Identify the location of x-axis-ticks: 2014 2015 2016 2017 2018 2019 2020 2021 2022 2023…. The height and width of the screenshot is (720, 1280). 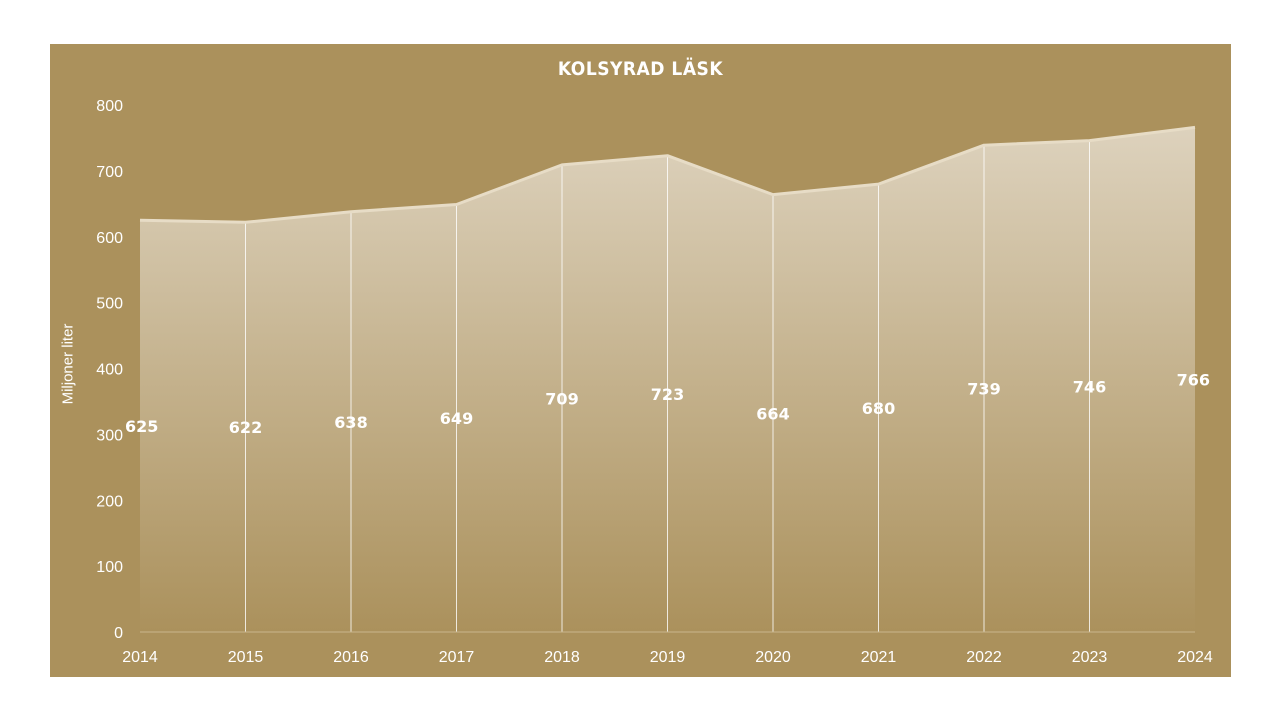
(667, 657).